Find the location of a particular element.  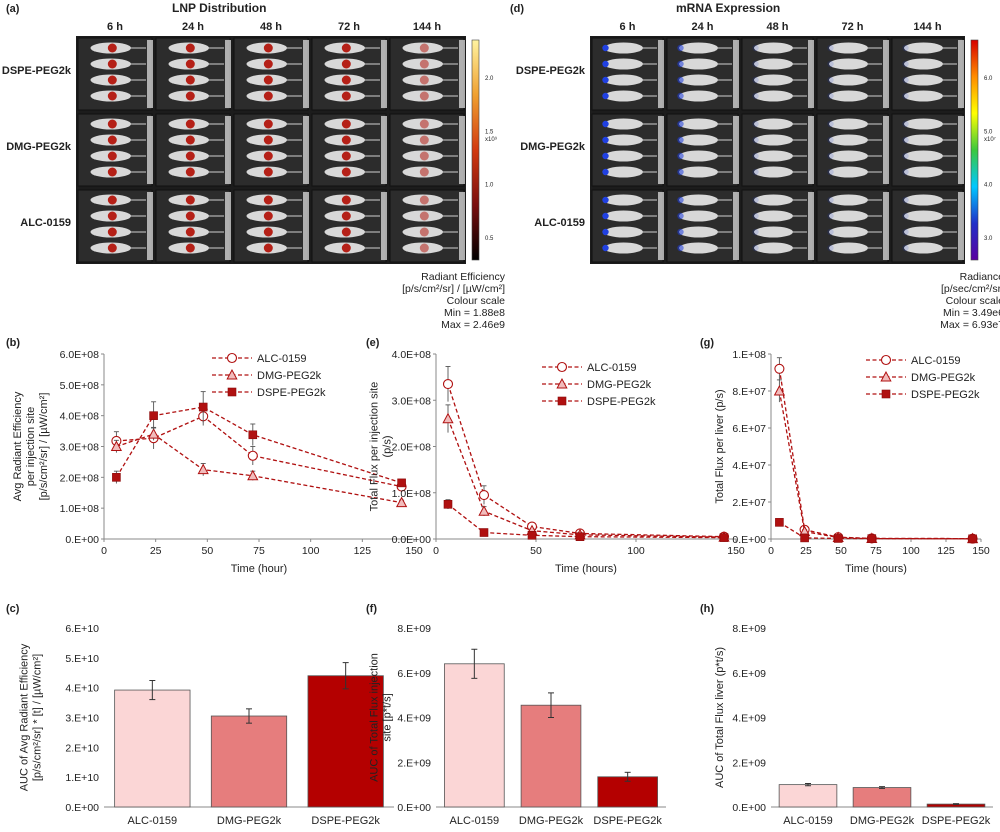

group-label-d-2: ALC-0159 is located at coordinates (559, 223).